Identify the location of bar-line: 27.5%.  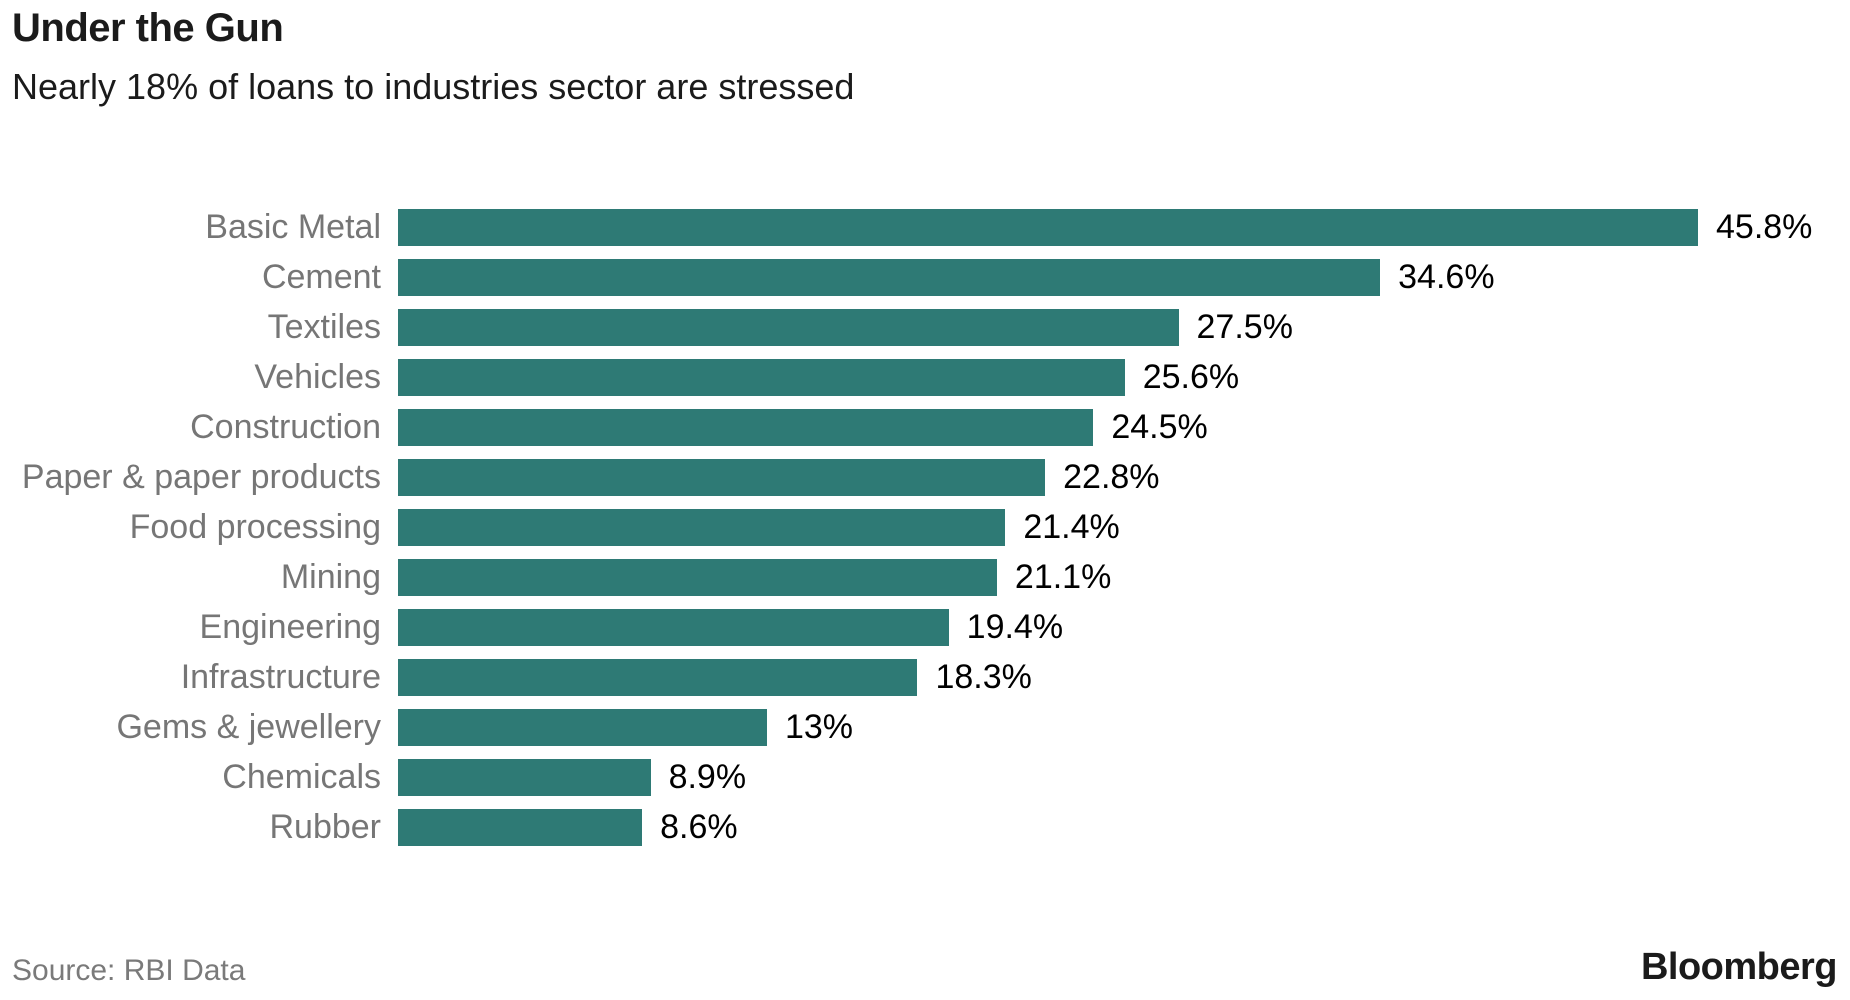
(1048, 327).